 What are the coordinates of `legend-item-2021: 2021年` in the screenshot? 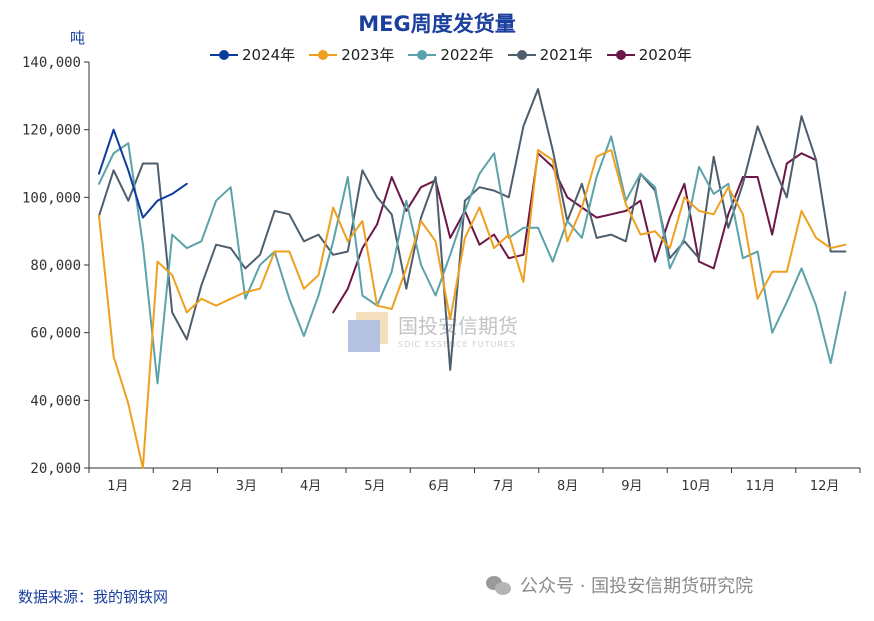 It's located at (550, 54).